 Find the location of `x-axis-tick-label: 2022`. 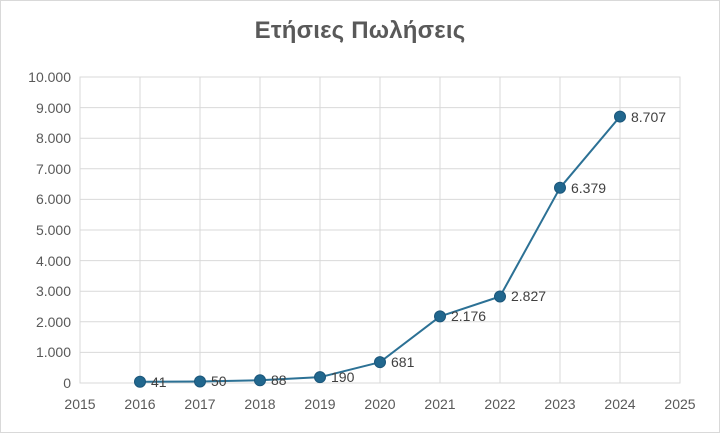

x-axis-tick-label: 2022 is located at coordinates (500, 404).